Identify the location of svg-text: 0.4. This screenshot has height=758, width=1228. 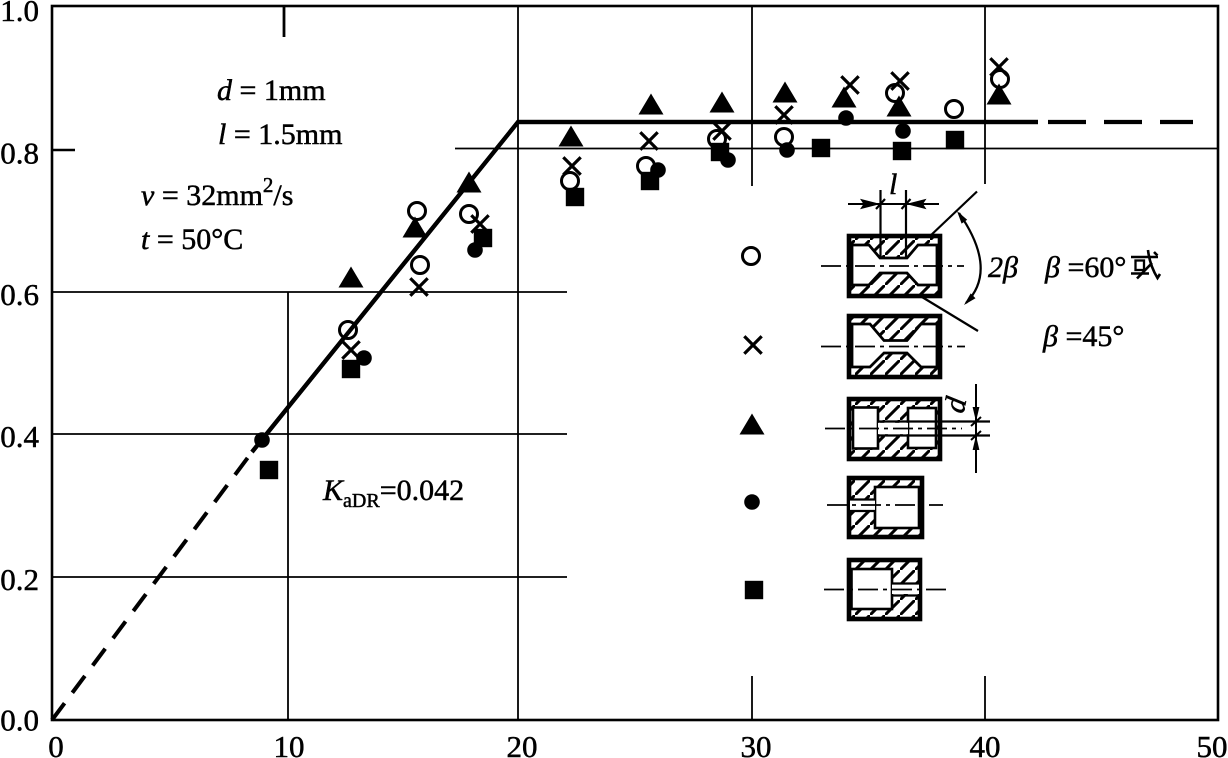
(19, 436).